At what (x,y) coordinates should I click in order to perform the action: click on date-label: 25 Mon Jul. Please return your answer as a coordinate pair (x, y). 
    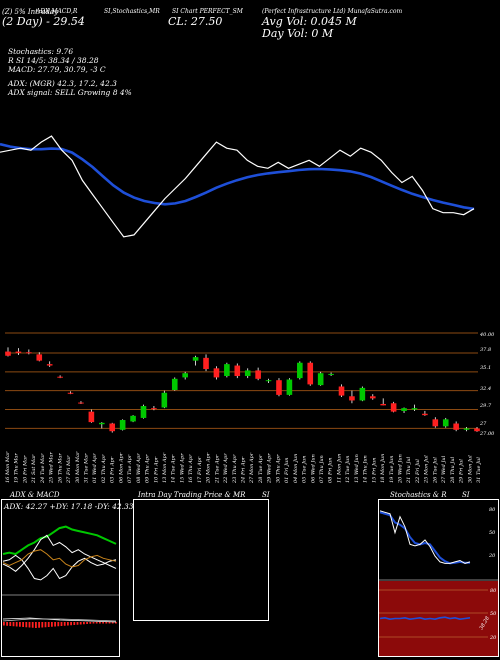
    Looking at the image, I should click on (427, 469).